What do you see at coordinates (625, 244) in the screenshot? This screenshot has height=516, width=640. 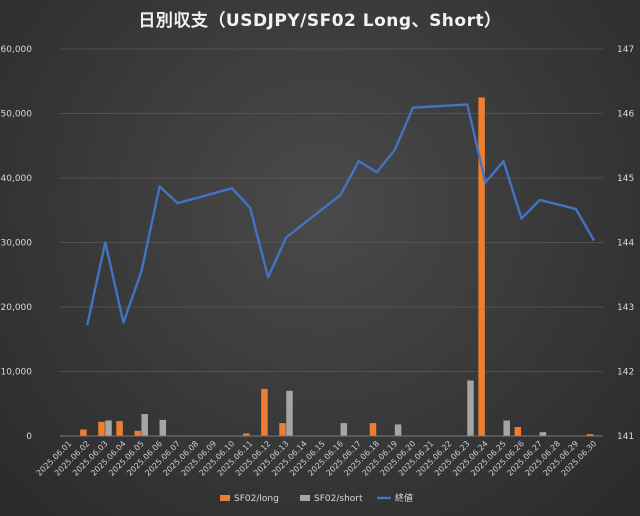 I see `y2-axis-tick-label: 144` at bounding box center [625, 244].